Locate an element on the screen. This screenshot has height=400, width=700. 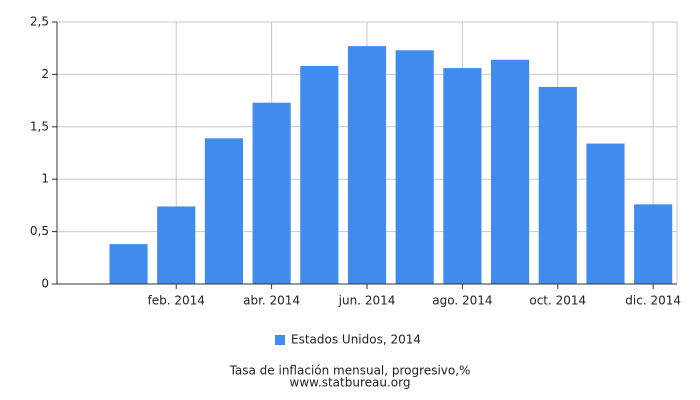
source: www.statbureau.org is located at coordinates (350, 383).